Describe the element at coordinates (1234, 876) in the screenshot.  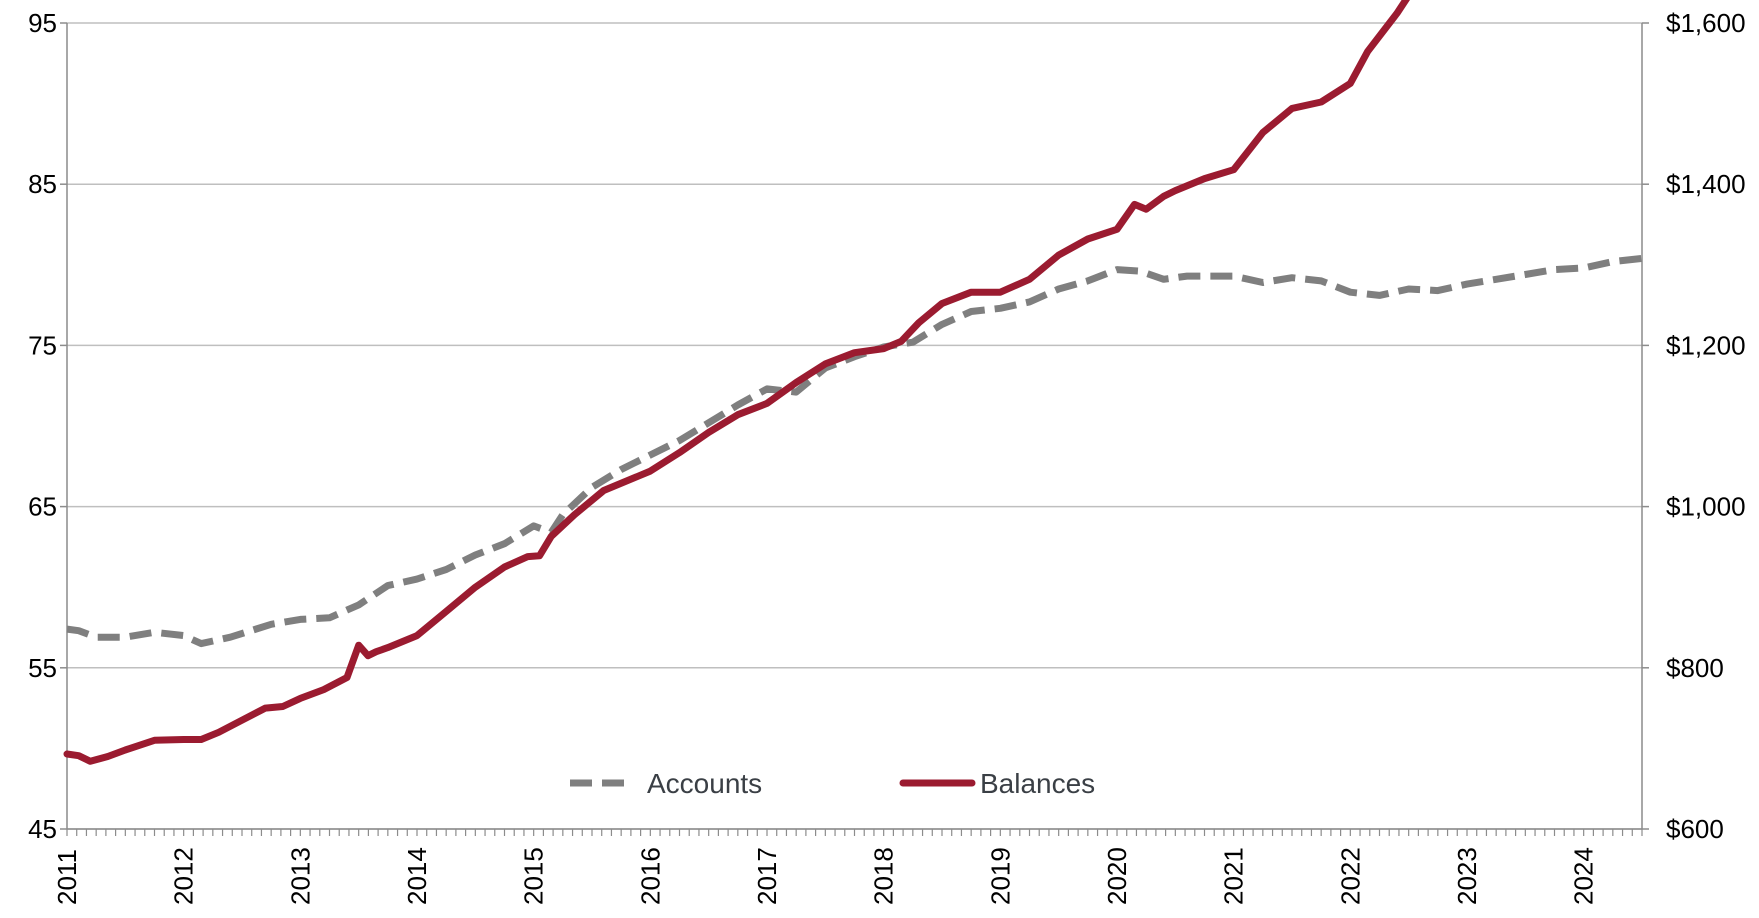
I see `x-tick-label: 2021` at that location.